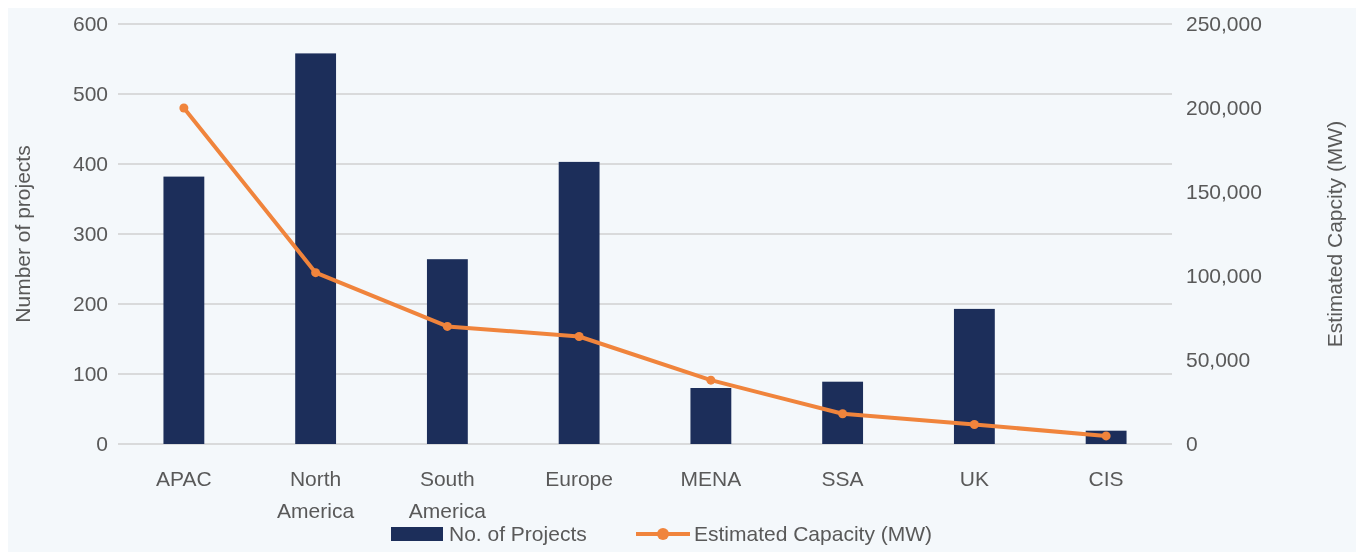 Image resolution: width=1364 pixels, height=560 pixels. What do you see at coordinates (711, 478) in the screenshot?
I see `x-tick-label: MENA` at bounding box center [711, 478].